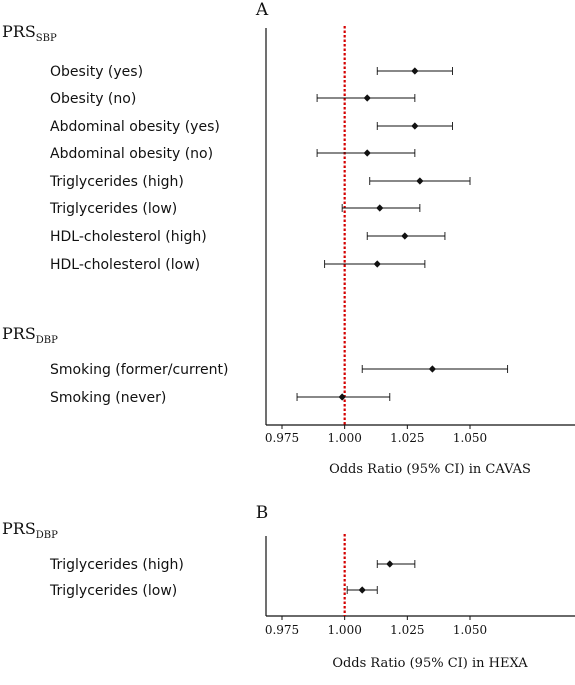 The height and width of the screenshot is (685, 575). Describe the element at coordinates (96, 72) in the screenshot. I see `row-label: Obesity (yes)` at that location.